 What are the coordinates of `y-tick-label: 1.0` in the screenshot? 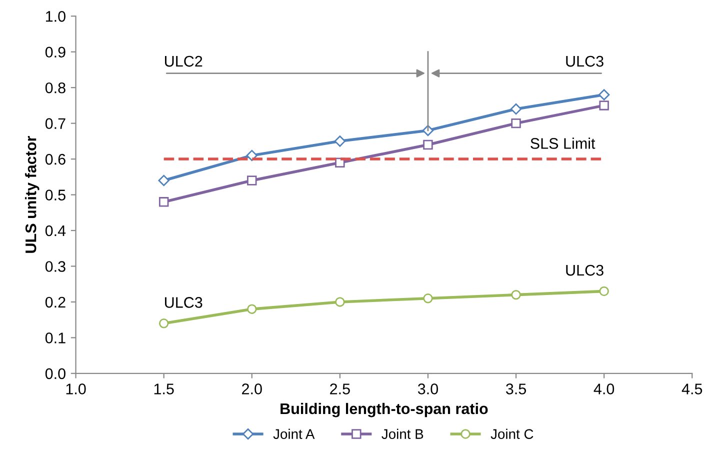 It's located at (56, 16).